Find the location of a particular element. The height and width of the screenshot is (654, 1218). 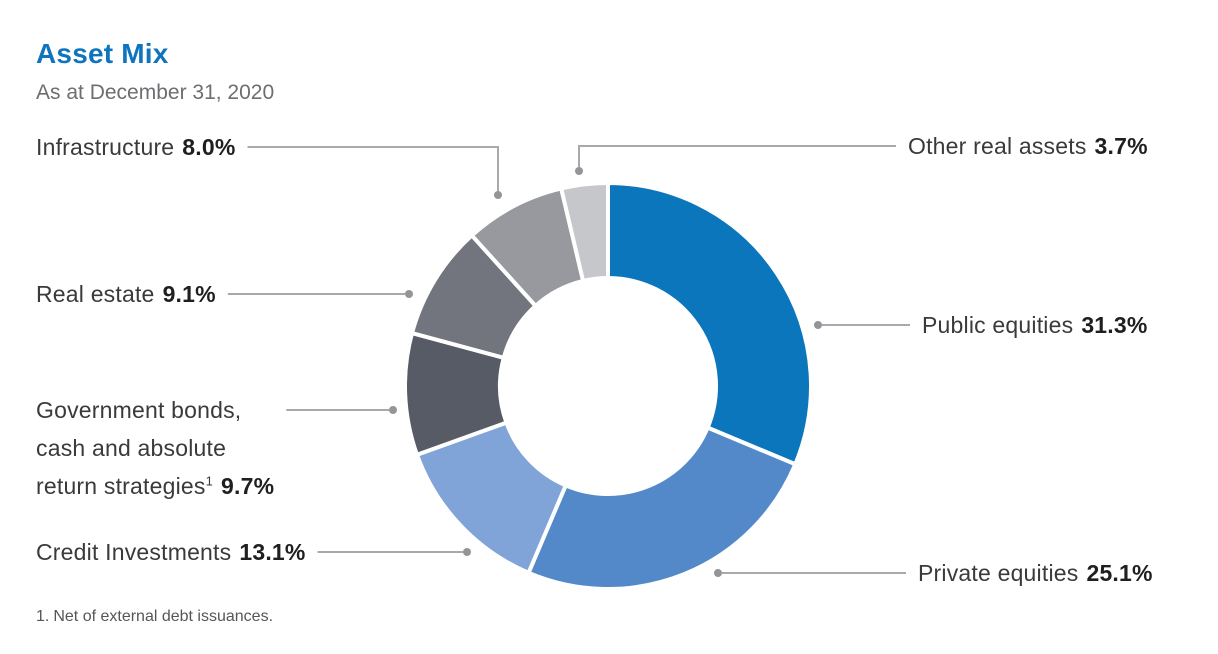

callout-value: 31.3% is located at coordinates (1114, 325).